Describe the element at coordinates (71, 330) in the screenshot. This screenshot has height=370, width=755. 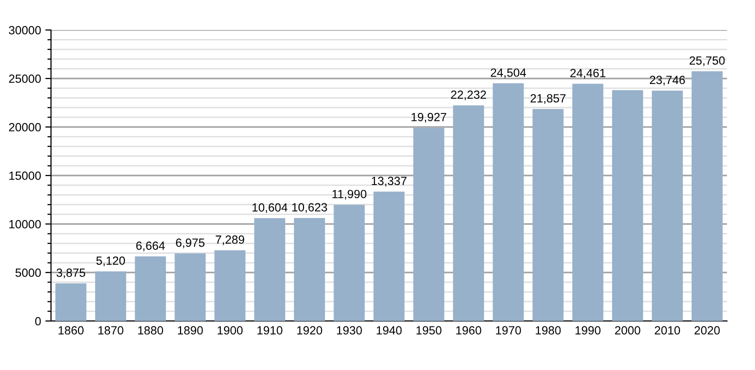
I see `x-tick-label: 1860` at that location.